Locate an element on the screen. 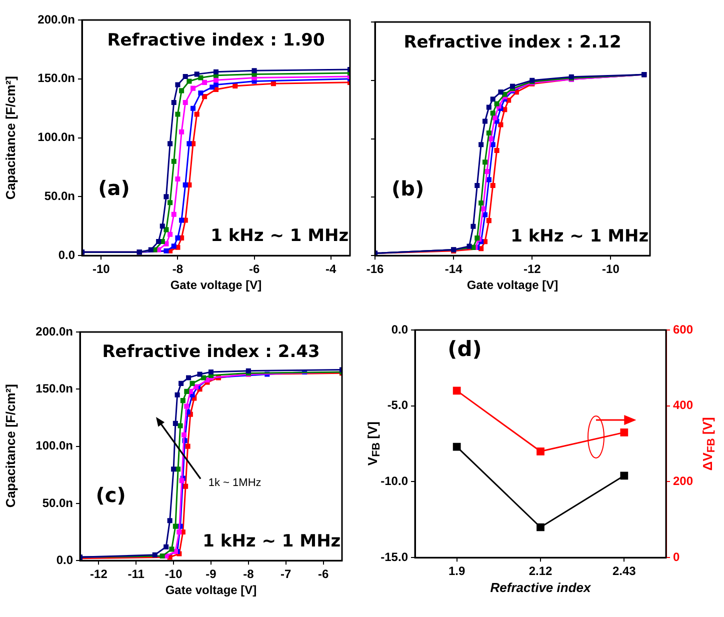 The height and width of the screenshot is (617, 724). y2-tick-label: 0 is located at coordinates (676, 557).